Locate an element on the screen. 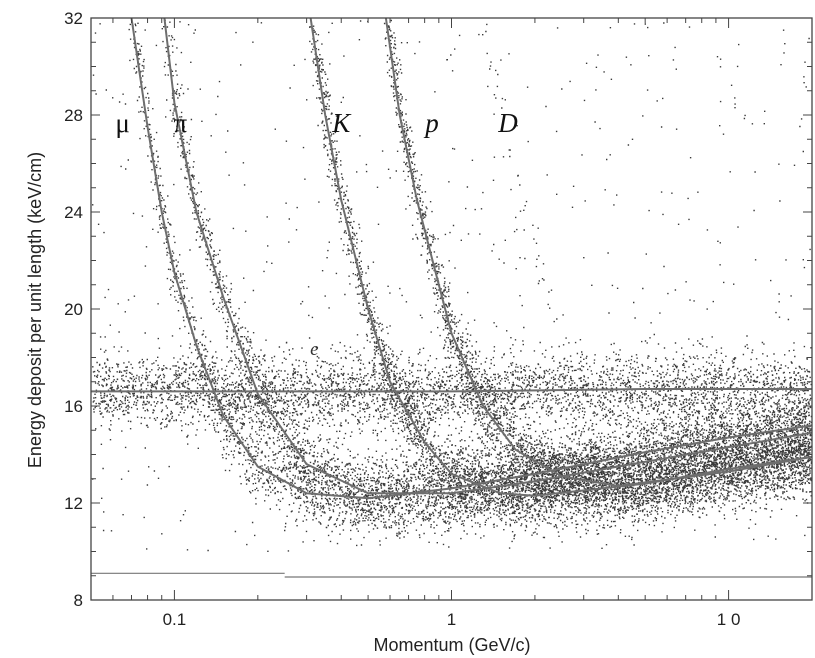 The height and width of the screenshot is (658, 815). y-tick-label: 16 is located at coordinates (73, 406).